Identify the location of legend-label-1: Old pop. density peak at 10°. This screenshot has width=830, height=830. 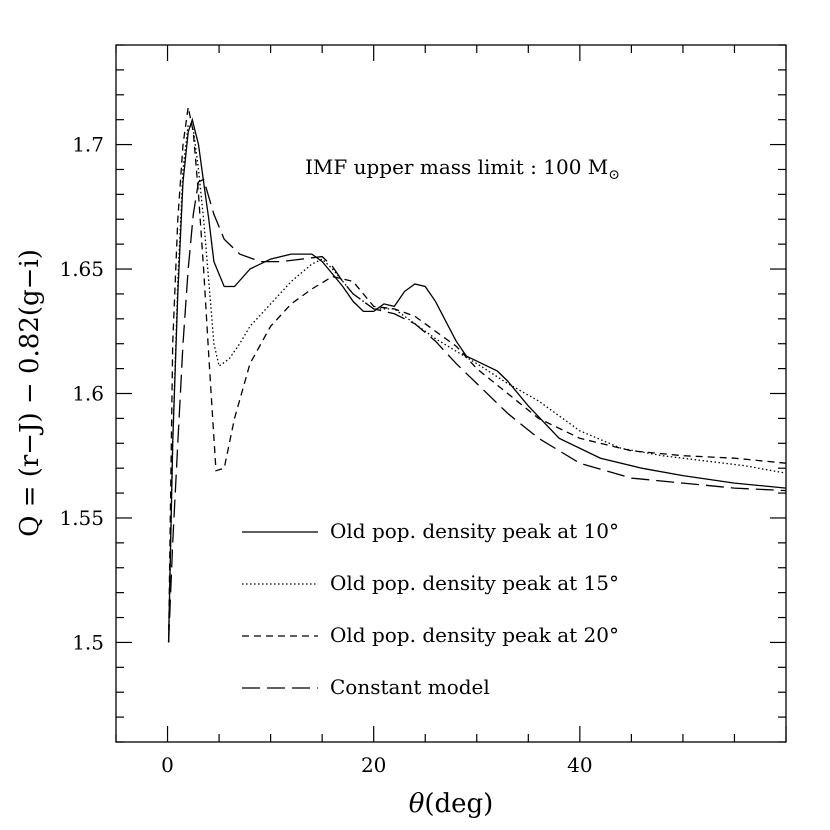
(474, 531).